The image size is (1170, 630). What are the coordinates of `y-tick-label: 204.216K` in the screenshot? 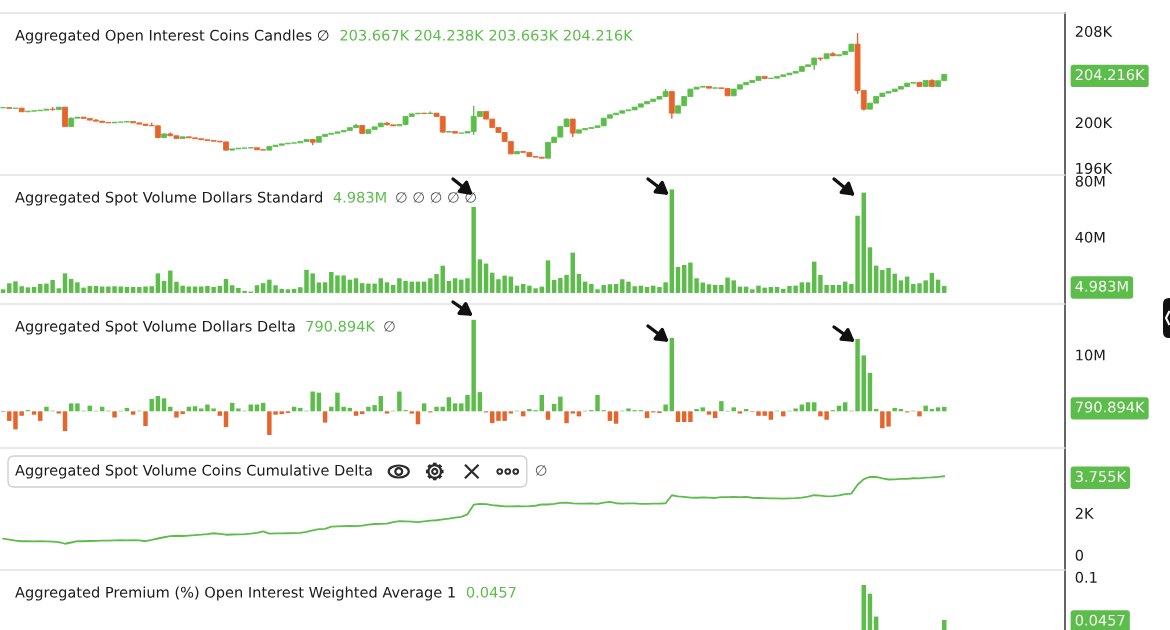 It's located at (1110, 75).